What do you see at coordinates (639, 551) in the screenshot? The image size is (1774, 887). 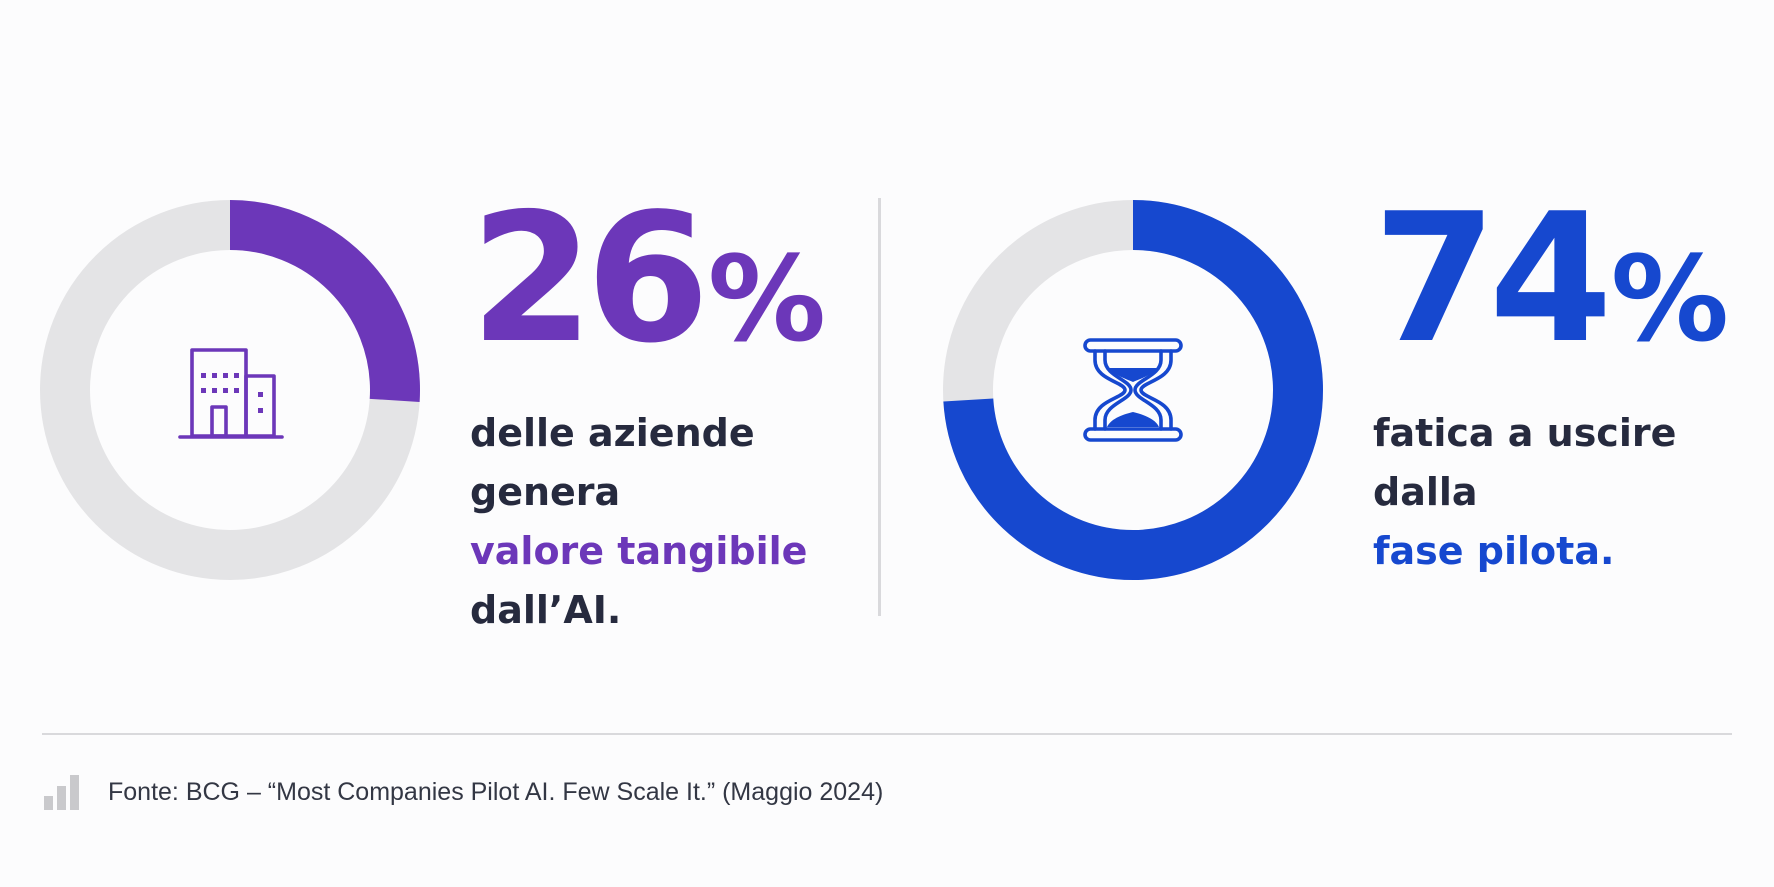 I see `description-line-highlight: valore tangibile` at bounding box center [639, 551].